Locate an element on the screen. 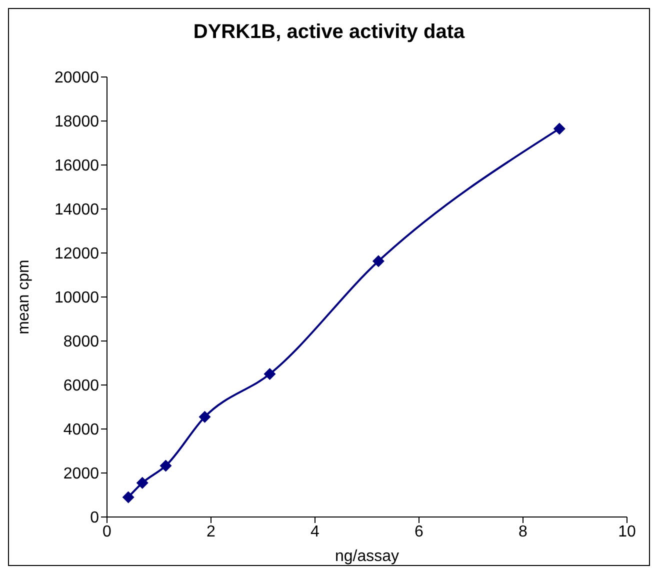 The height and width of the screenshot is (574, 657). y-tick-label: 6000 is located at coordinates (81, 386).